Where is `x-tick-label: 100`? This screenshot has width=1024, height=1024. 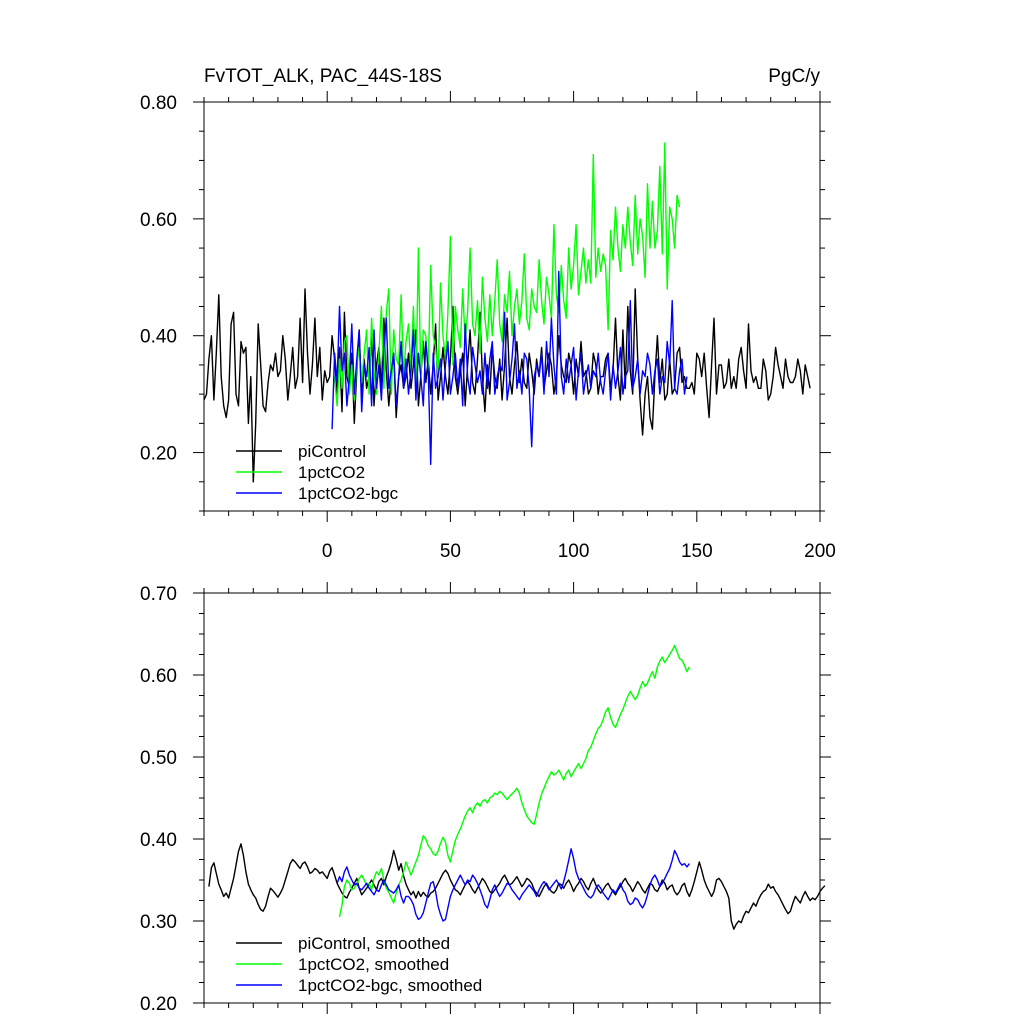
x-tick-label: 100 is located at coordinates (574, 551).